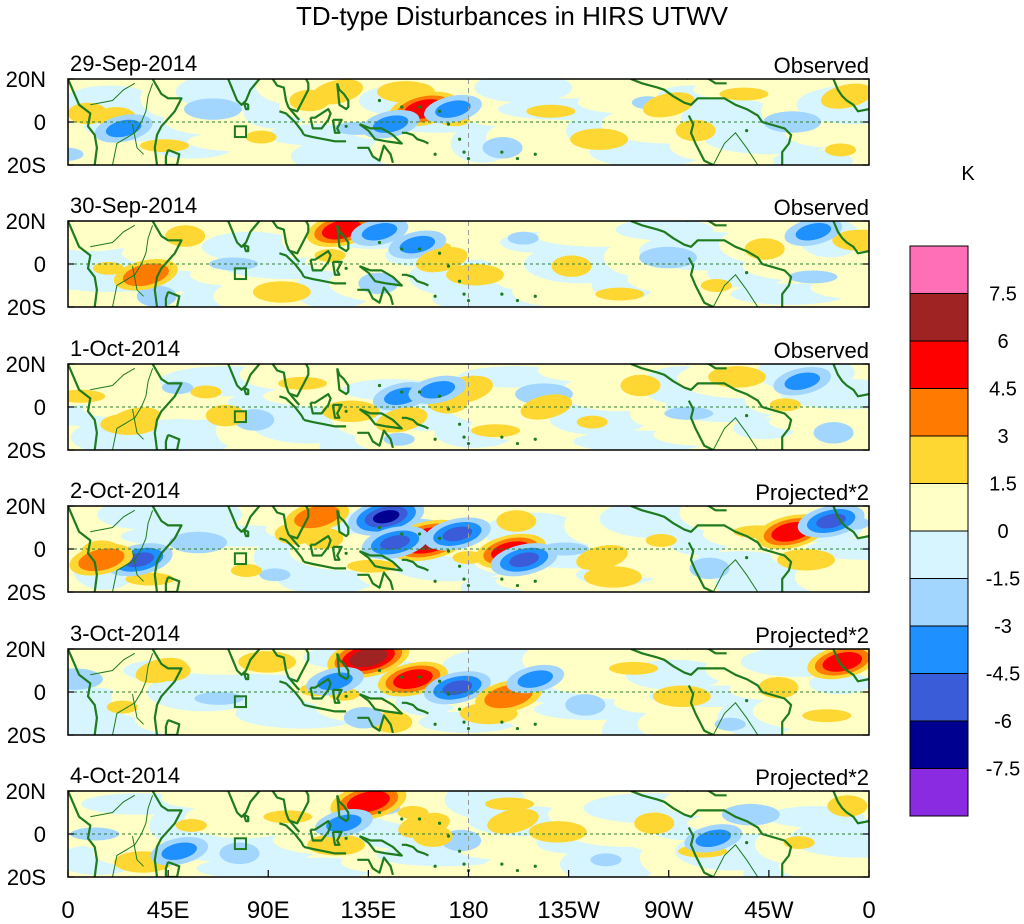 This screenshot has height=924, width=1024. Describe the element at coordinates (168, 910) in the screenshot. I see `x-tick-label: 45E` at that location.